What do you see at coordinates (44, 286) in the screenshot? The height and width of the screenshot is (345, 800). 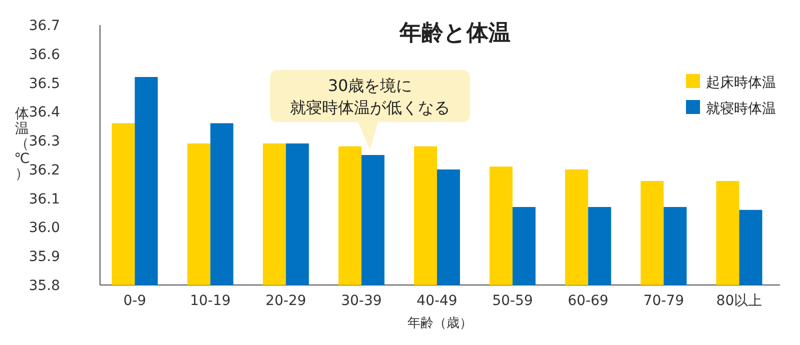 I see `y-tick-label: 35.8` at bounding box center [44, 286].